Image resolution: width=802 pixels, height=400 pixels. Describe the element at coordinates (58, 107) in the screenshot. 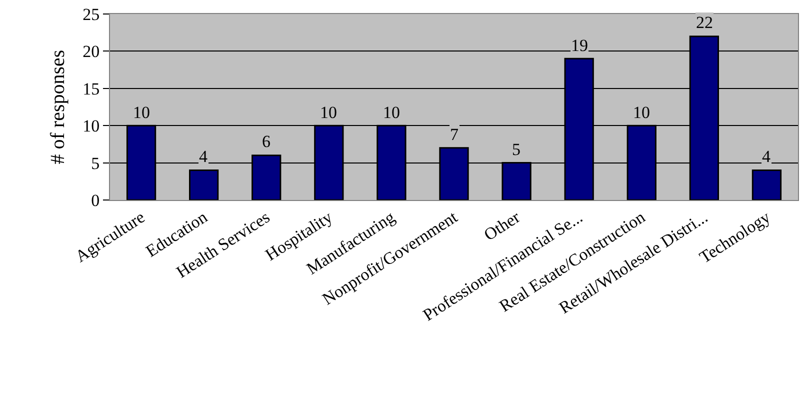

I see `y-axis-title: # of responses` at that location.